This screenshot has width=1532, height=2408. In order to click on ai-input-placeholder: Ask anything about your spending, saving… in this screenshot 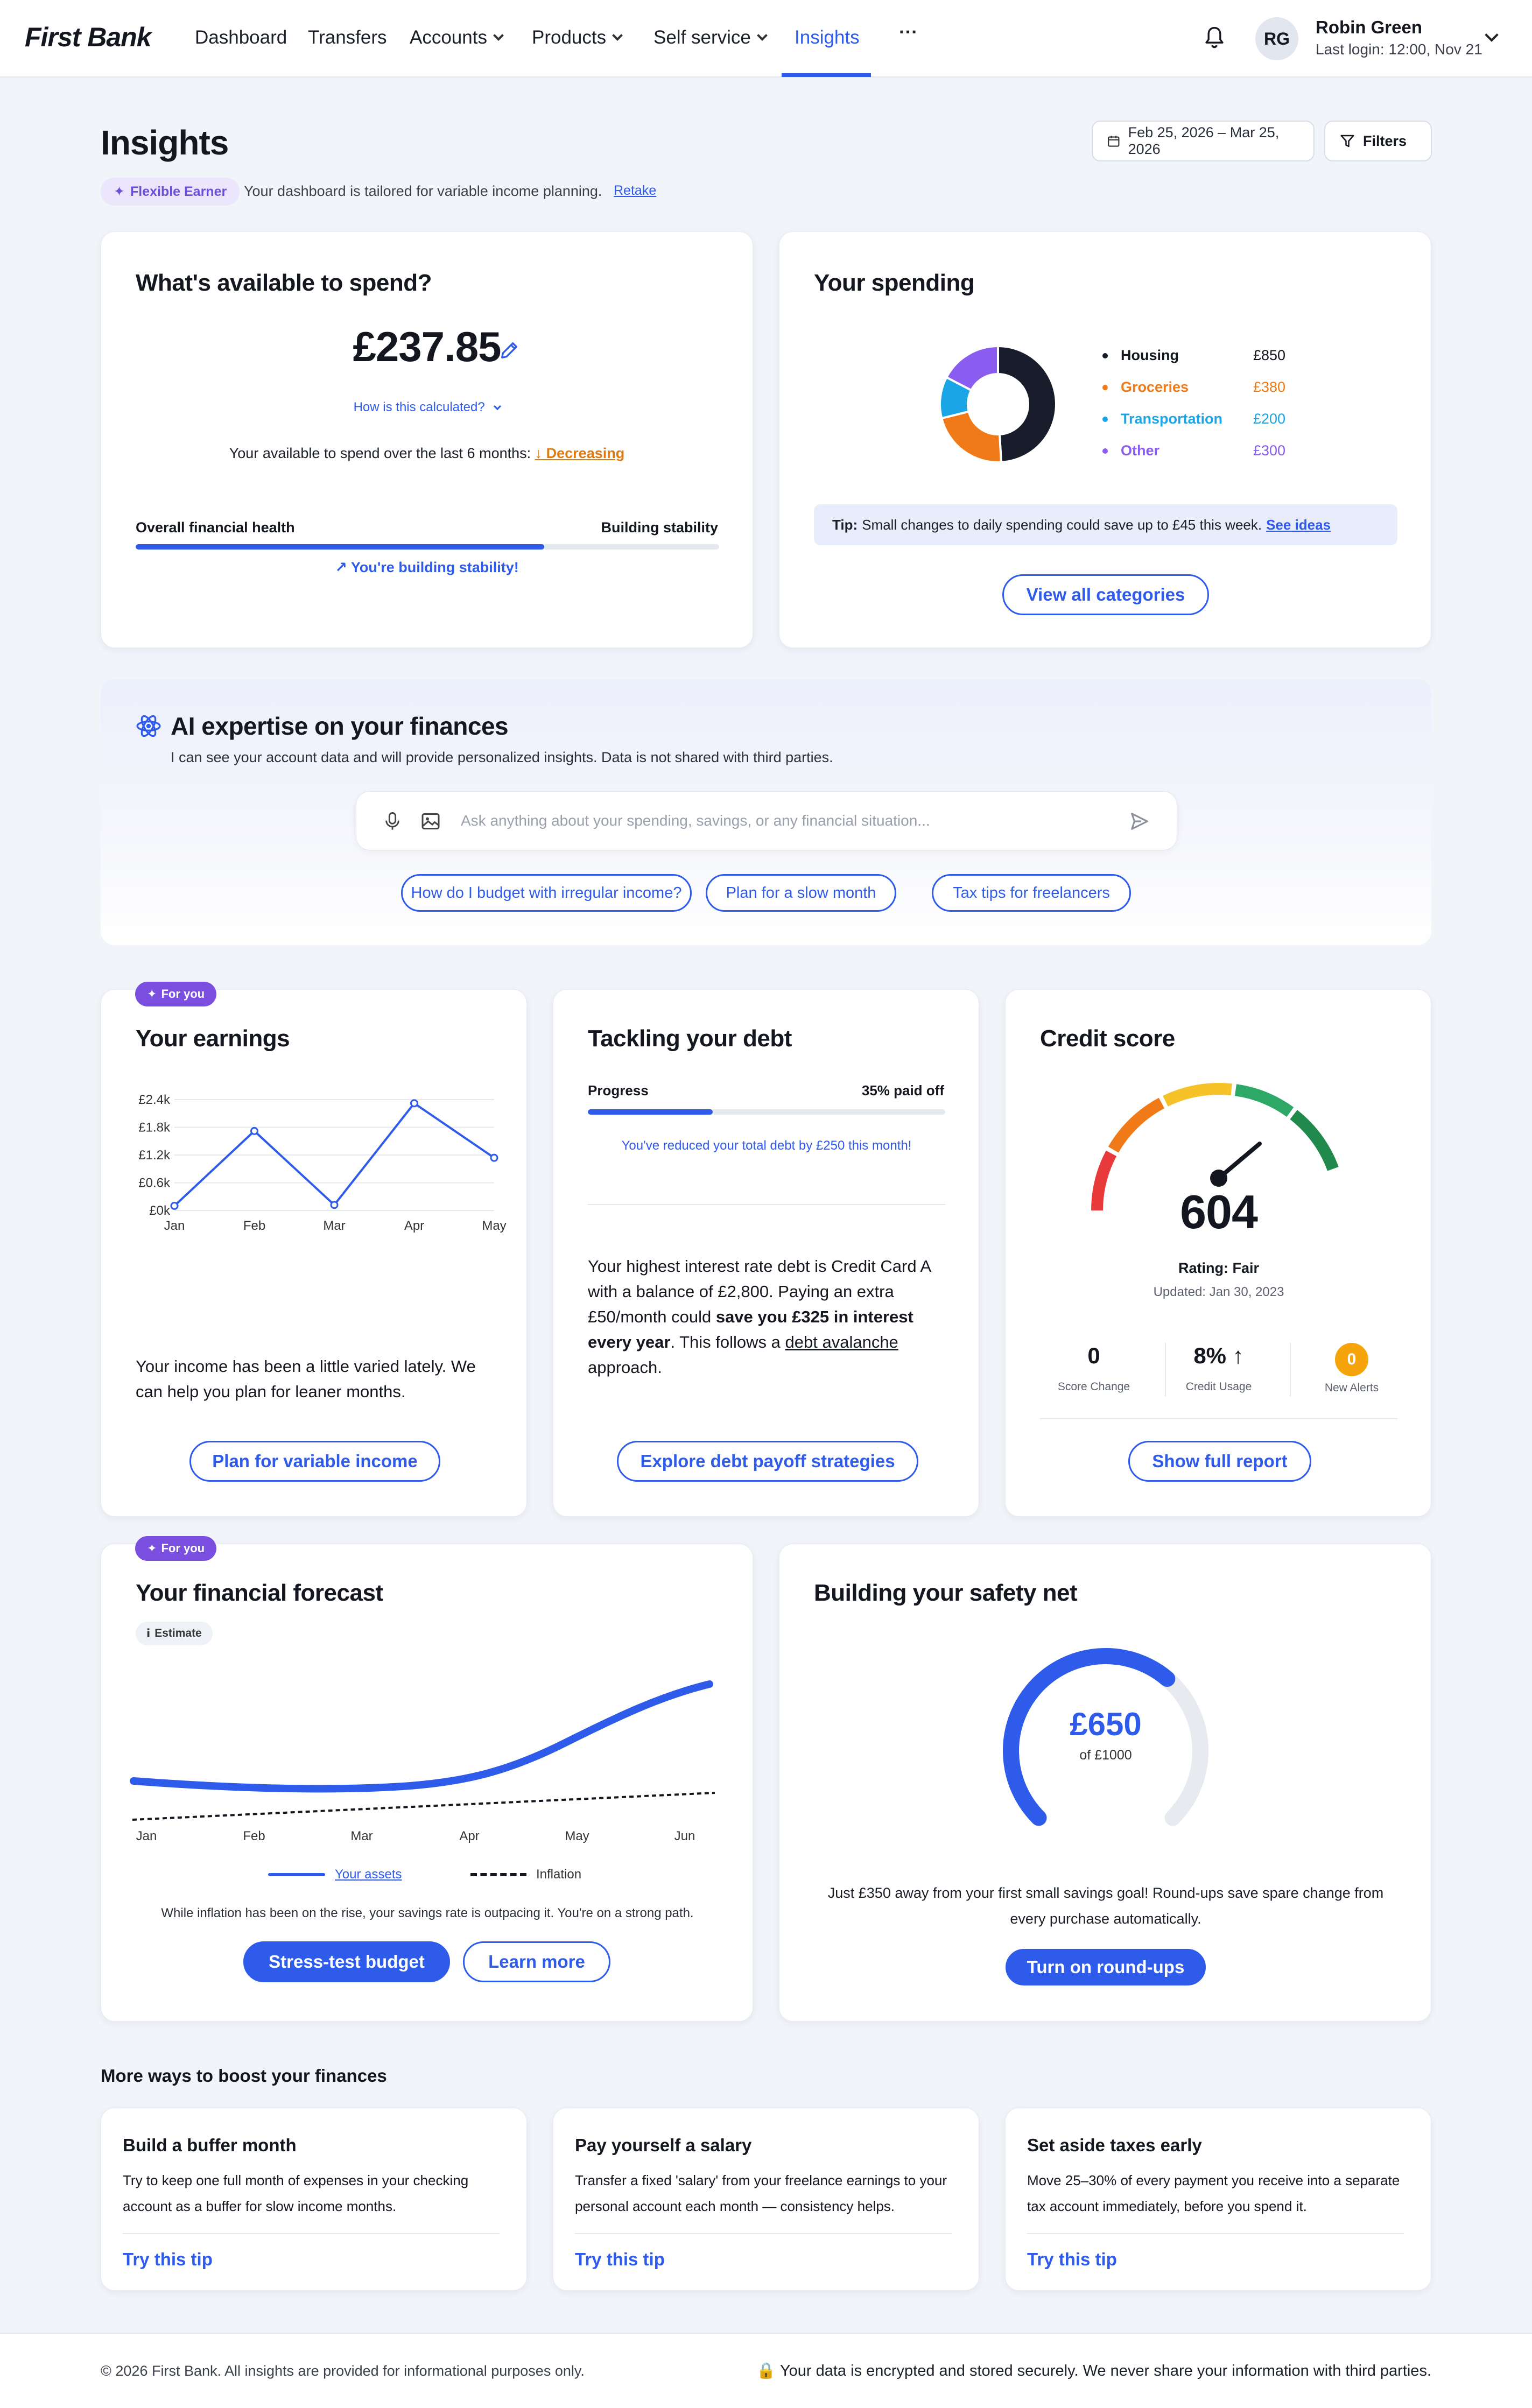, I will do `click(695, 821)`.